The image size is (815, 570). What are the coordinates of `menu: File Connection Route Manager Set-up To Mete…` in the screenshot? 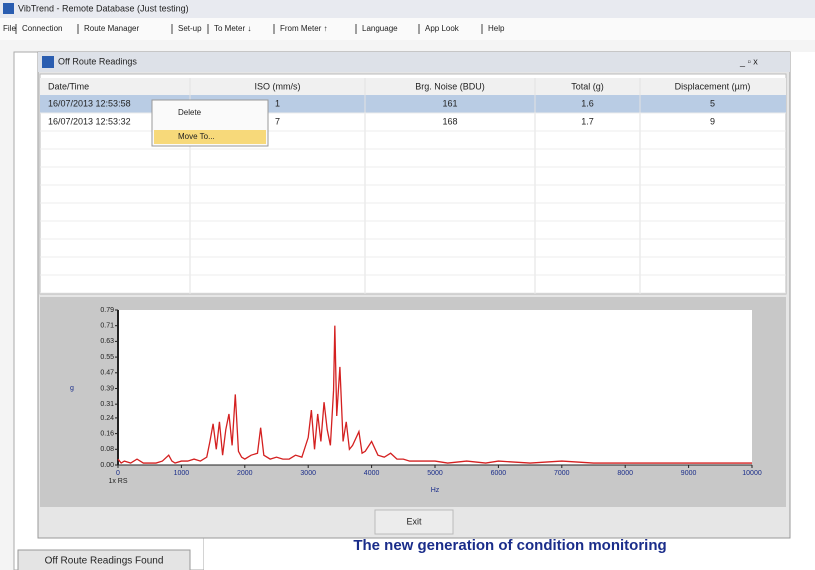 It's located at (254, 29).